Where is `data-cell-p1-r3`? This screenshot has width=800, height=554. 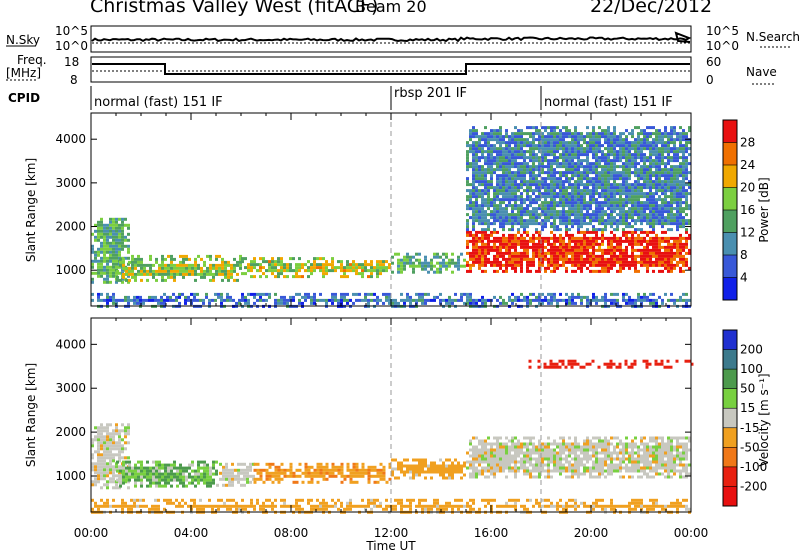
data-cell-p1-r3 is located at coordinates (282, 464).